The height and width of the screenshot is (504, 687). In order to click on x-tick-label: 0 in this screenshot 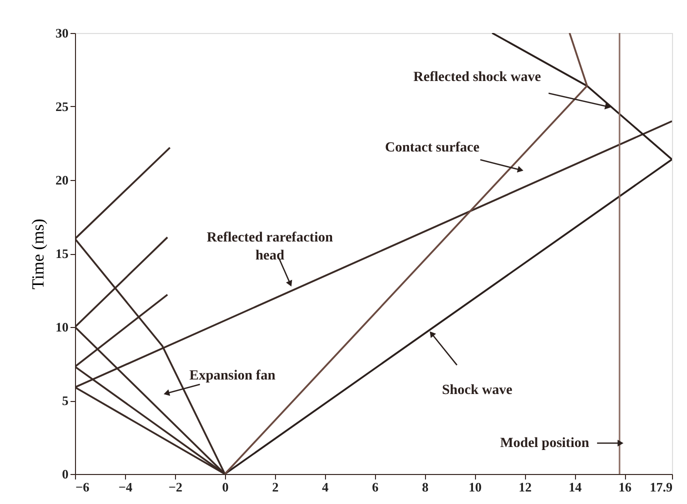, I will do `click(225, 487)`.